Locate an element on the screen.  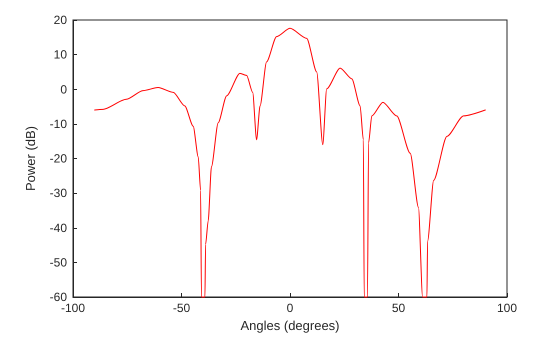
y-tick-label: -40 is located at coordinates (59, 227).